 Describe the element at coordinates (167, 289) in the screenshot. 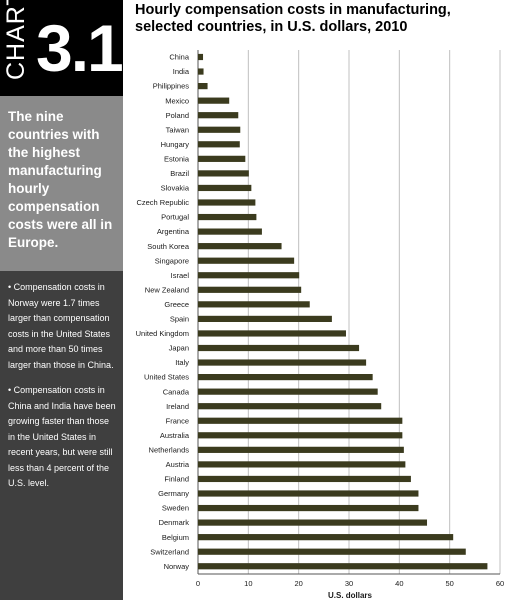

I see `category-label-16: New Zealand` at that location.